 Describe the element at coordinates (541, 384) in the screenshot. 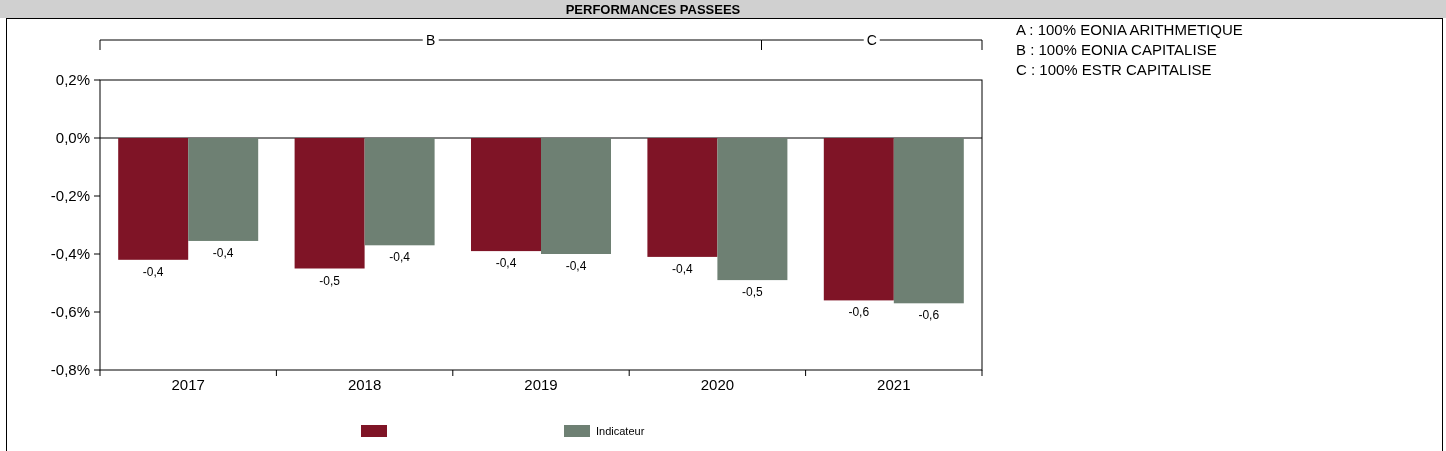

I see `x-tick-label: 2019` at that location.